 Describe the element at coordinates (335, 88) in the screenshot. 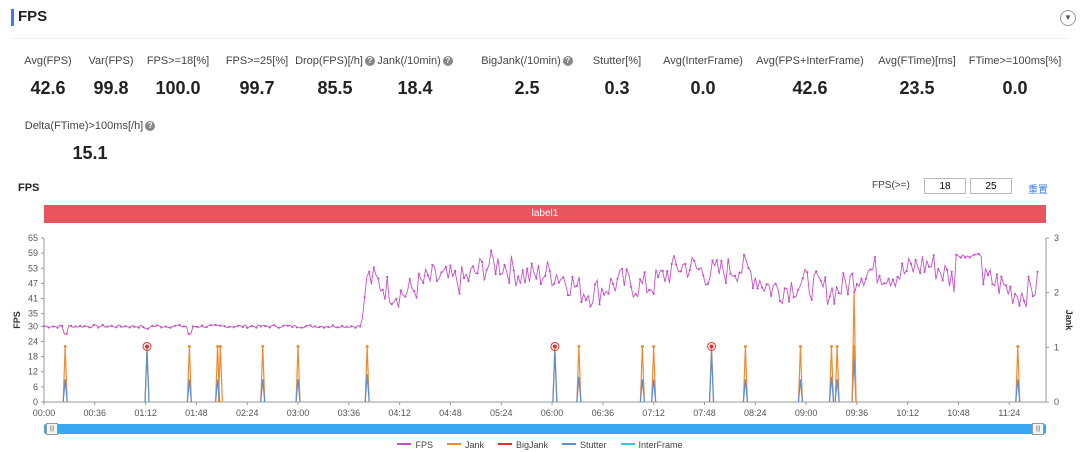

I see `metric-value: 85.5` at that location.